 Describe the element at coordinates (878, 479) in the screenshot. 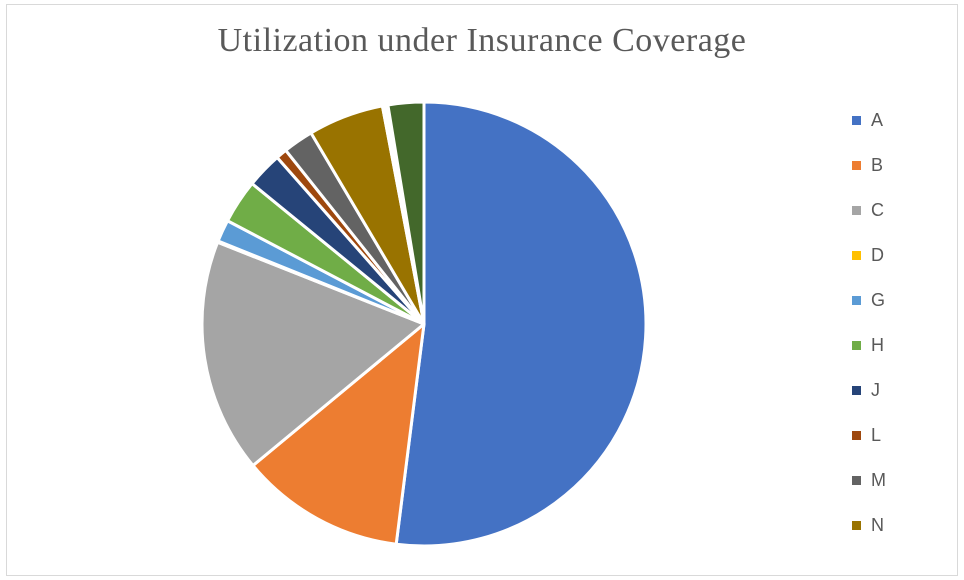

I see `legend-label: M` at that location.